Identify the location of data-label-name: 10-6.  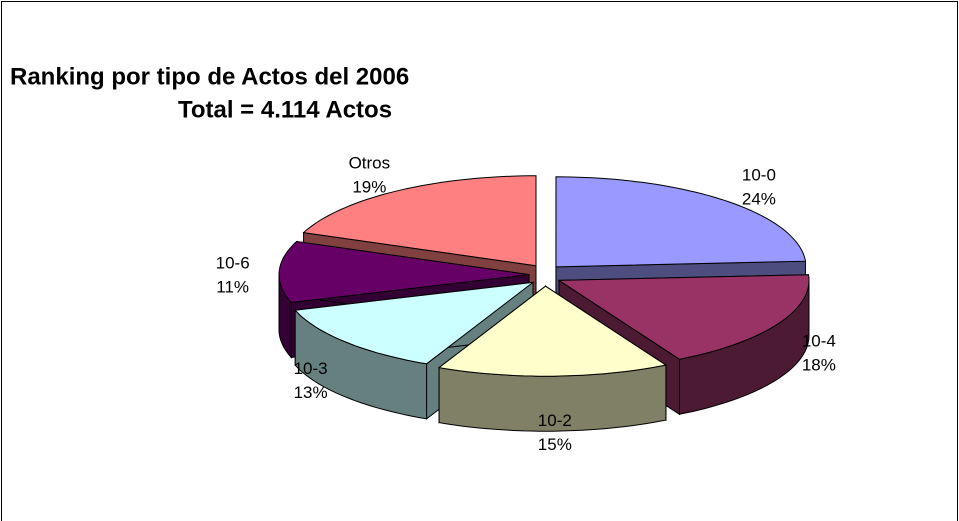
(233, 263).